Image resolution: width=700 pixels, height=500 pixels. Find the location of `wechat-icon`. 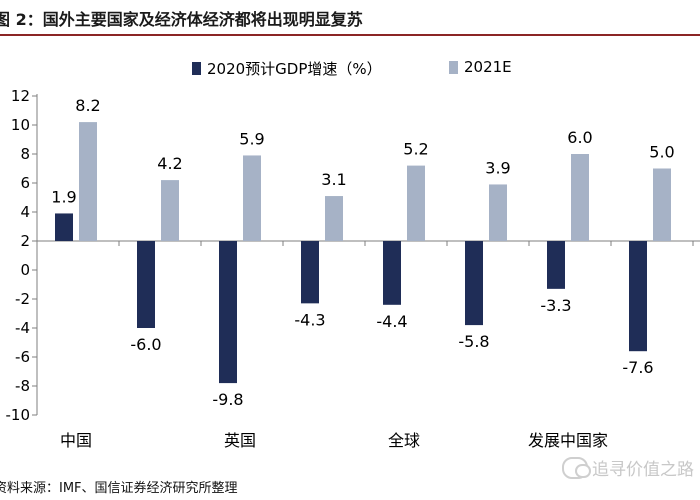

wechat-icon is located at coordinates (576, 467).